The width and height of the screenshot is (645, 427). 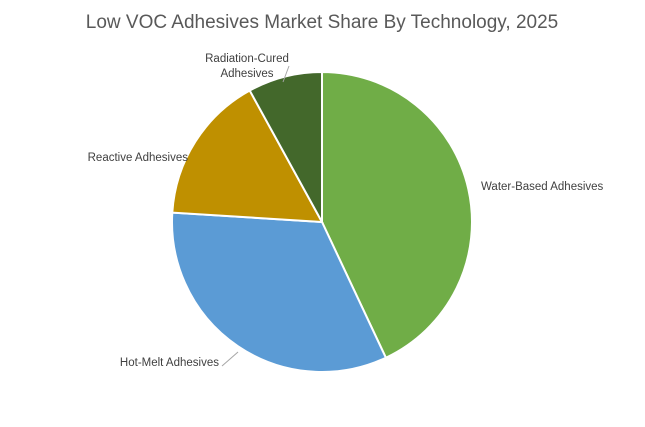 I want to click on slice-label-hot-melt-adhesives: Hot-Melt Adhesives, so click(x=169, y=363).